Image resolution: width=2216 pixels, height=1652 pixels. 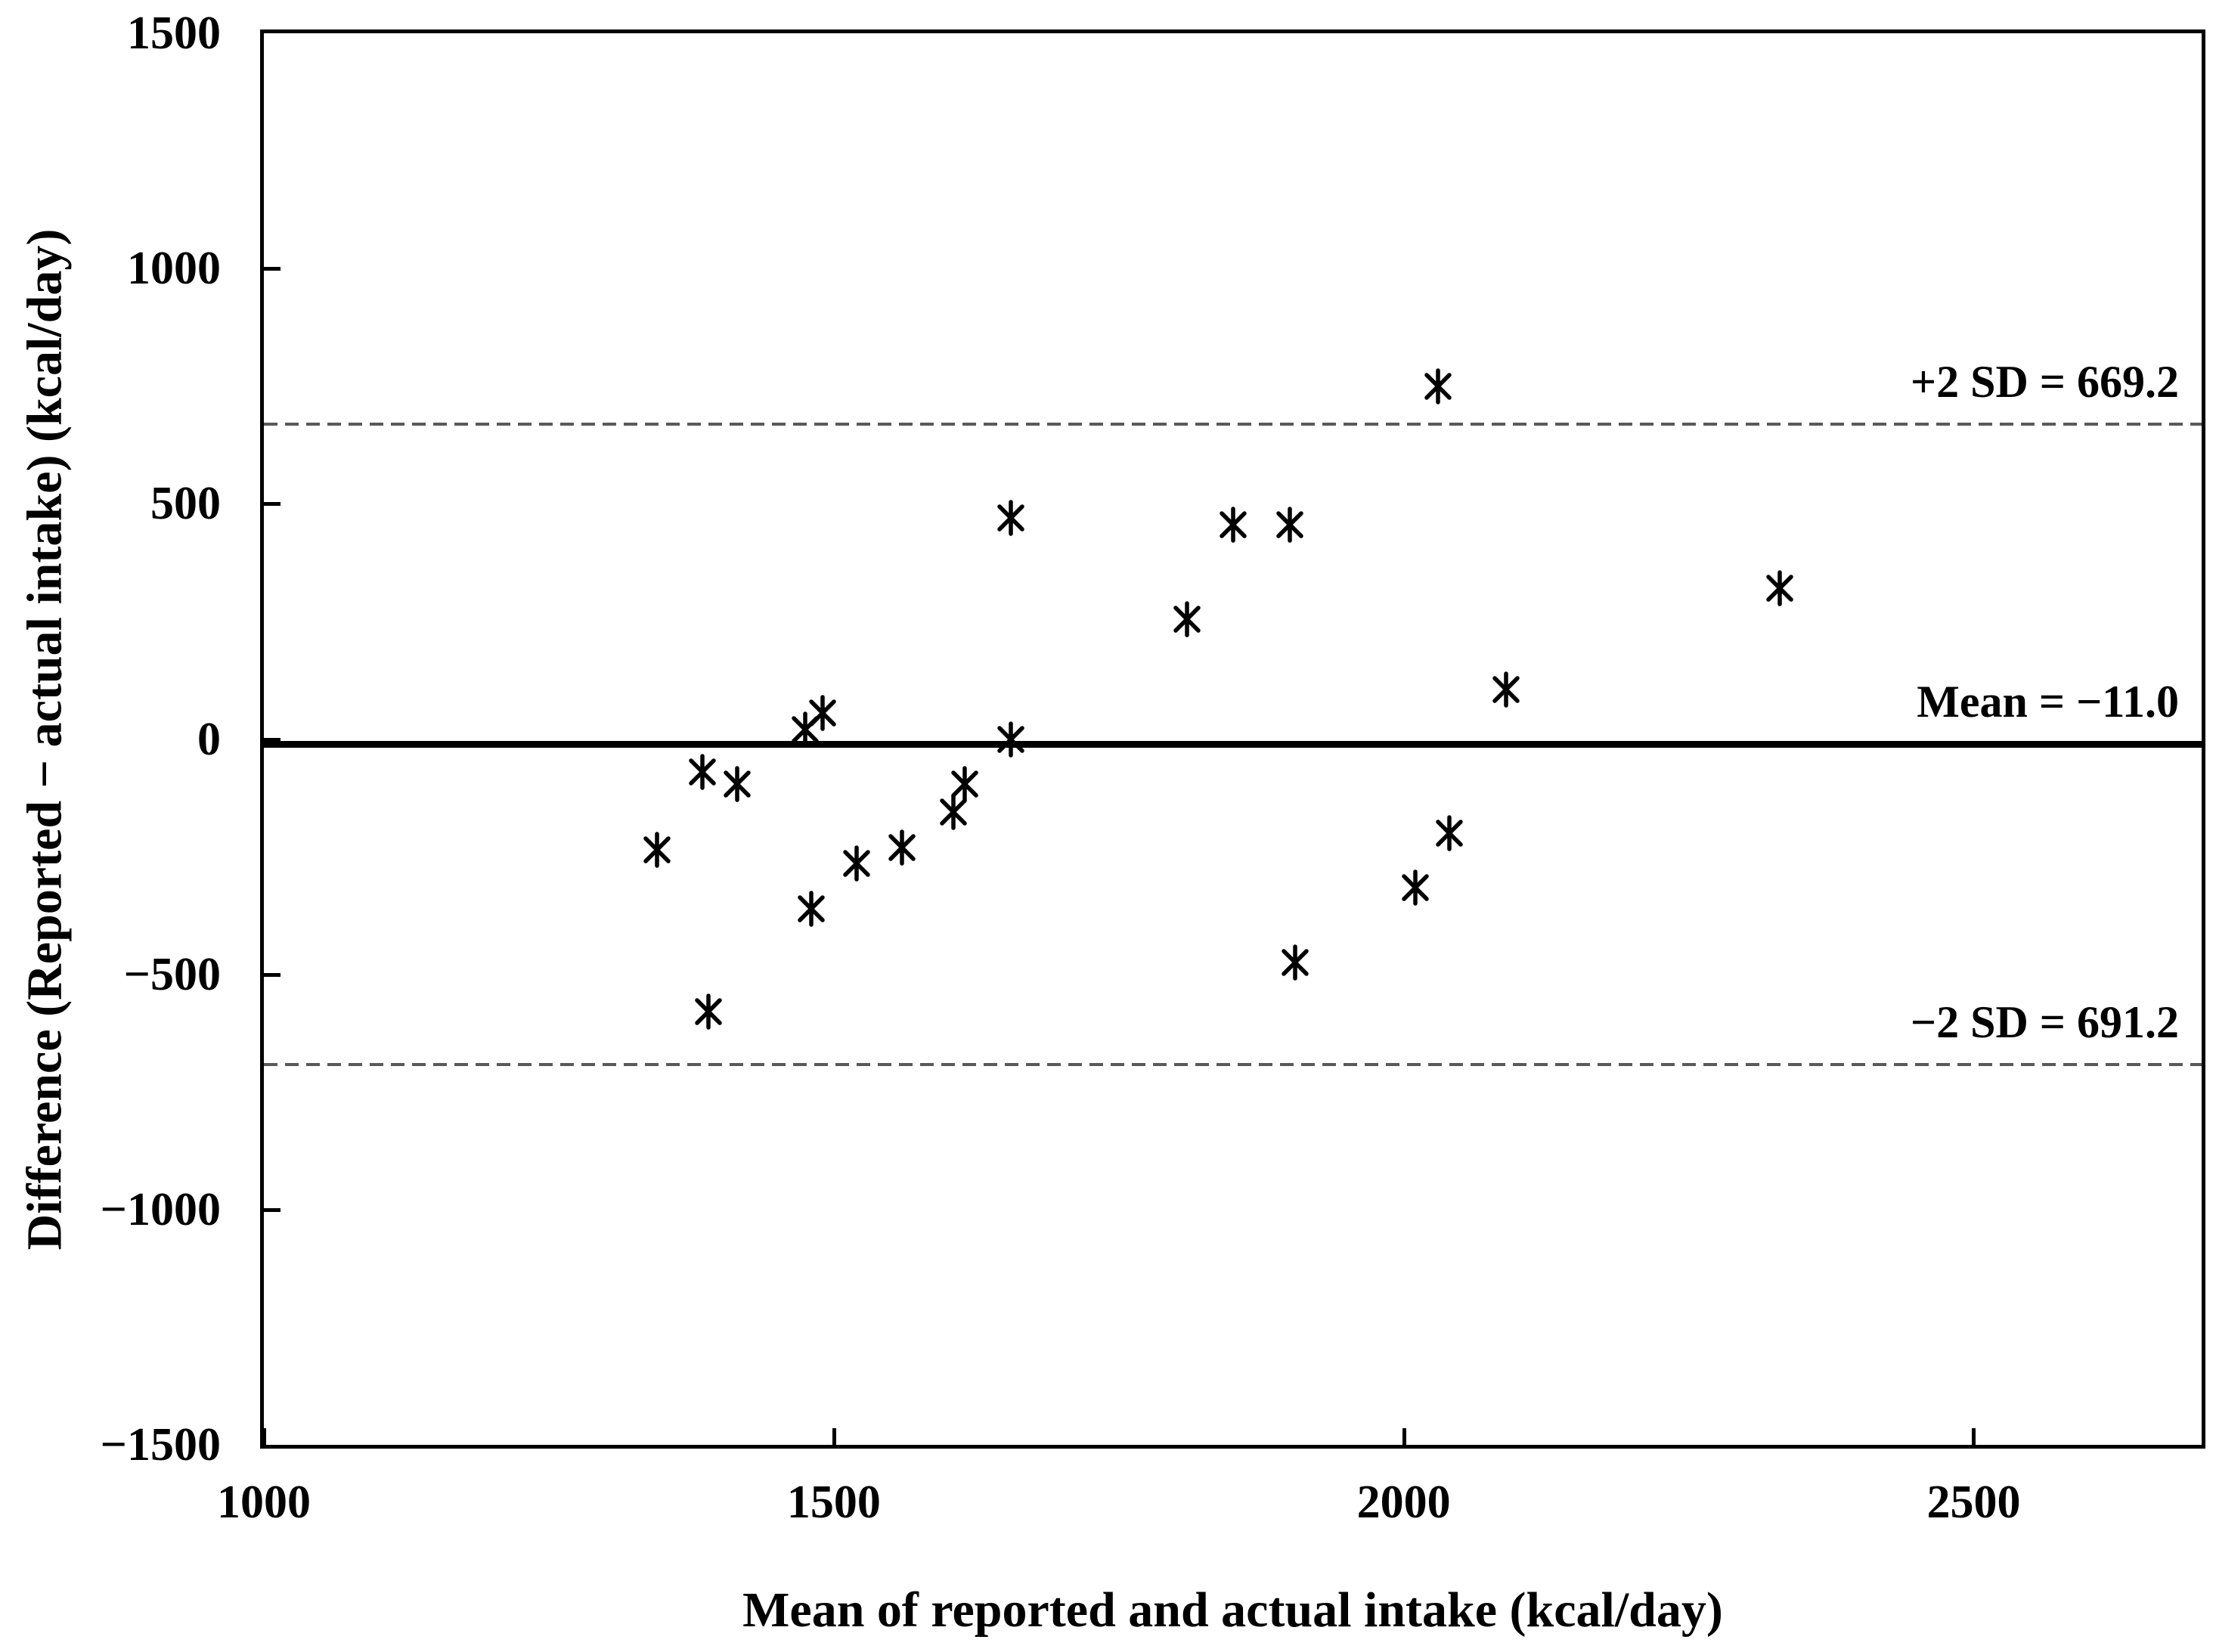 I want to click on upper-loa-line, so click(x=1233, y=425).